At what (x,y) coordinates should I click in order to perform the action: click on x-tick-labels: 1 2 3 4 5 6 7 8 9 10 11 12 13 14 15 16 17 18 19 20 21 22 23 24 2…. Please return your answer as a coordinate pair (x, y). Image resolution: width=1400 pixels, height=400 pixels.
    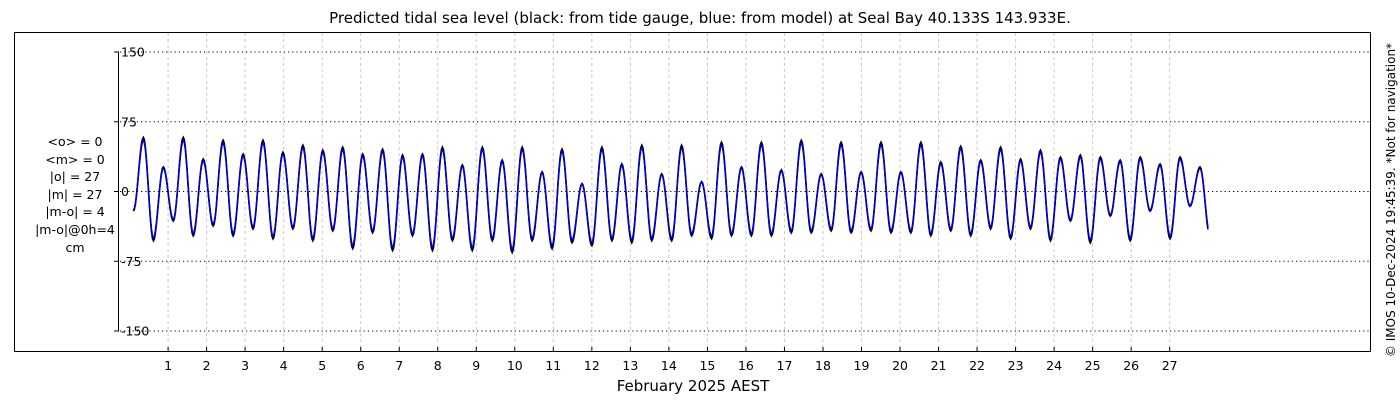
    Looking at the image, I should click on (671, 360).